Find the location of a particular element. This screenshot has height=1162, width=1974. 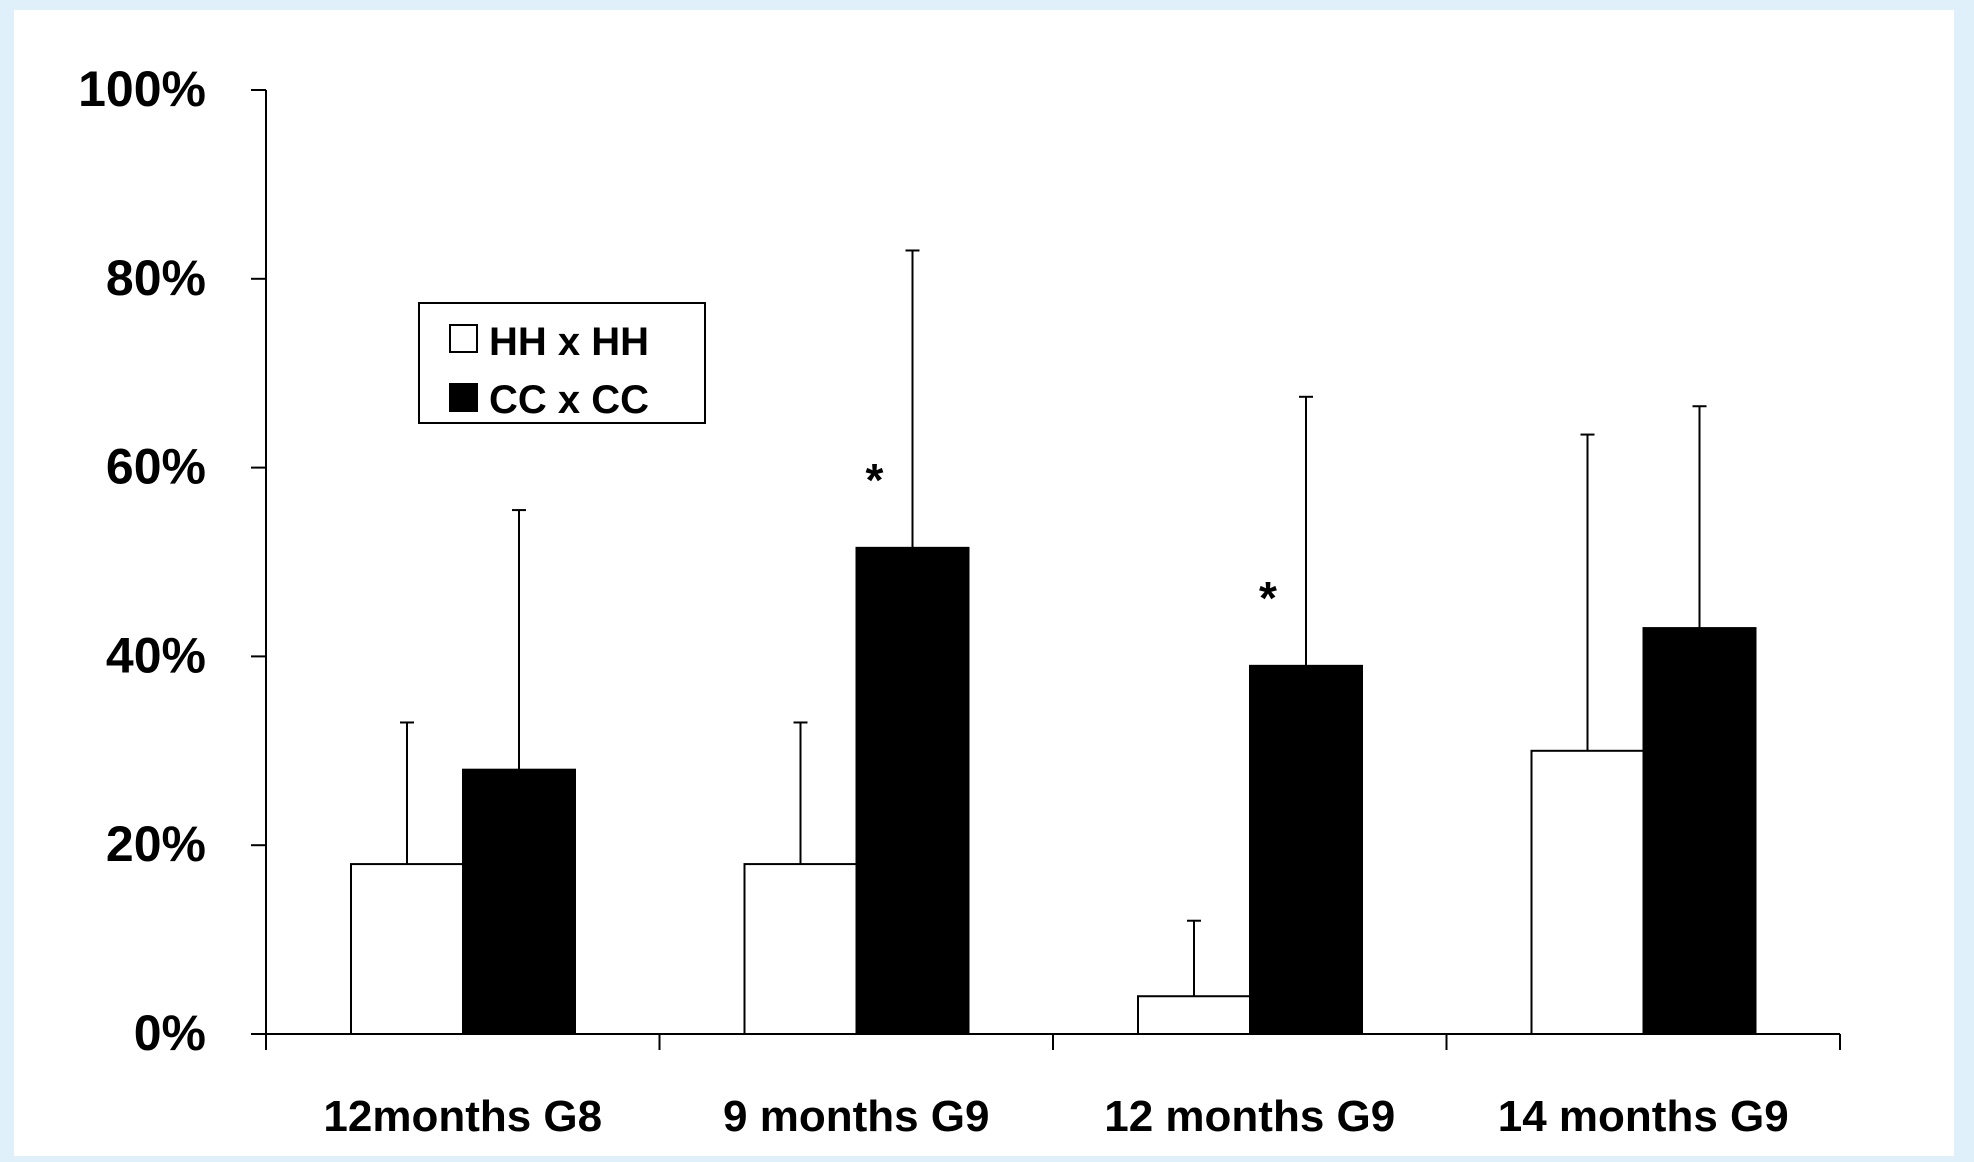

y-tick-label: 40% is located at coordinates (156, 655).